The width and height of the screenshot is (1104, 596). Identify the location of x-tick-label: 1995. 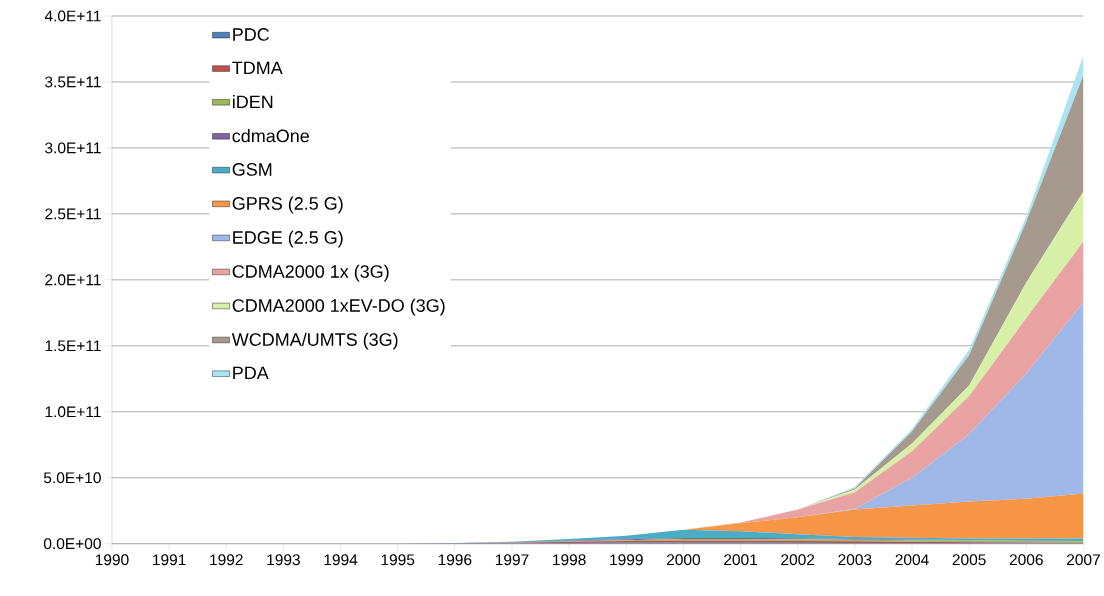
(398, 560).